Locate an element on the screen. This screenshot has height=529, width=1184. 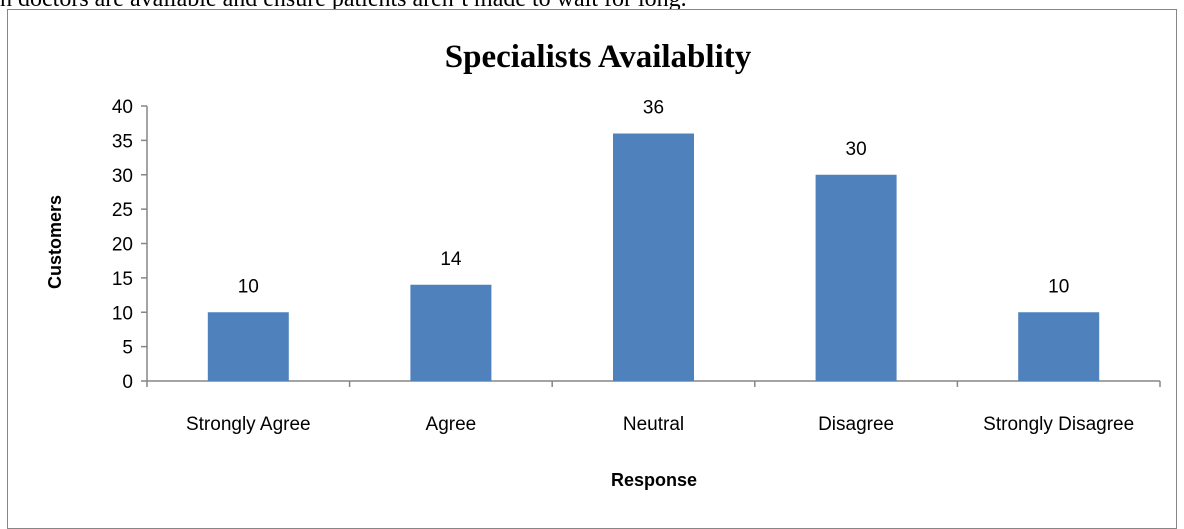
category-label: Strongly Agree is located at coordinates (248, 424).